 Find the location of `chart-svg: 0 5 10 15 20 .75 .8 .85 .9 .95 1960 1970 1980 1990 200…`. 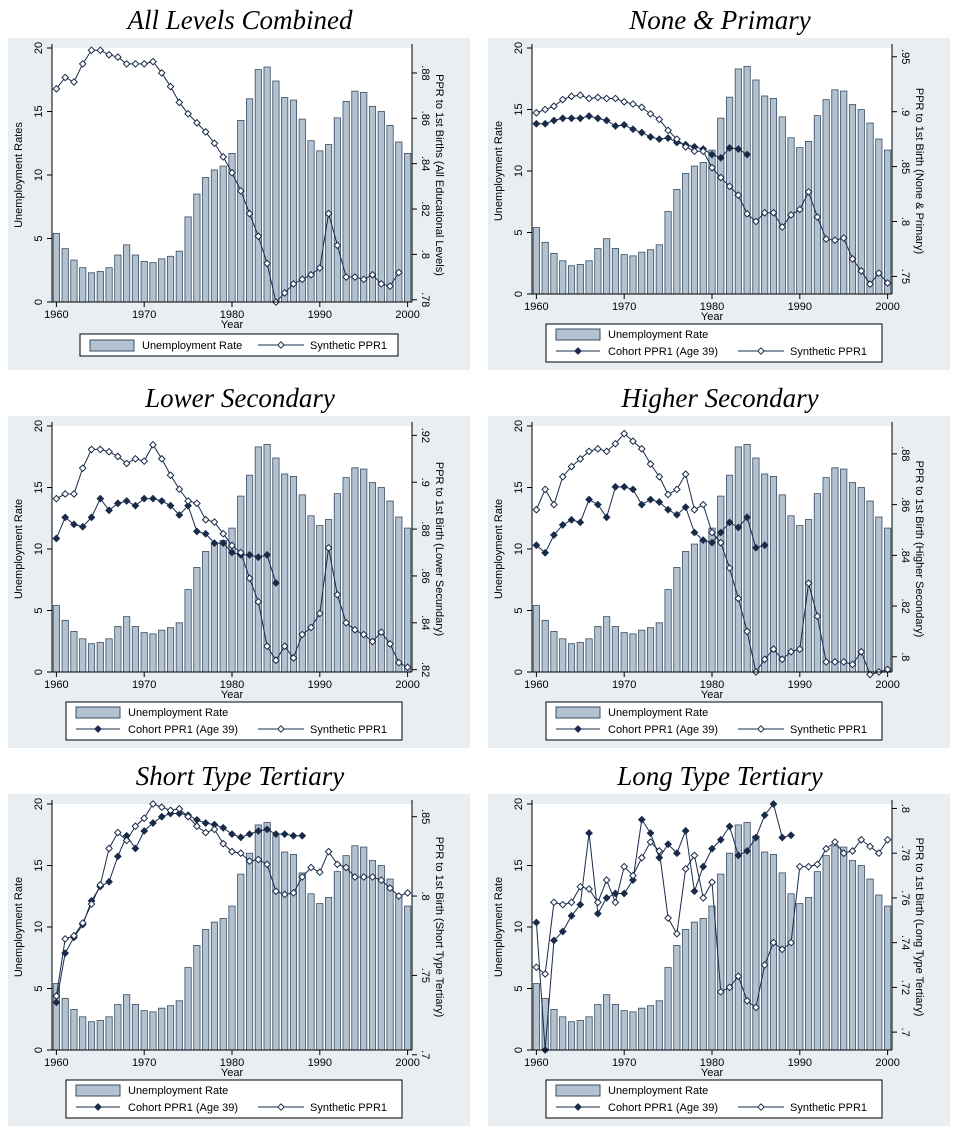

chart-svg: 0 5 10 15 20 .75 .8 .85 .9 .95 1960 1970 1980 1990 200… is located at coordinates (719, 204).